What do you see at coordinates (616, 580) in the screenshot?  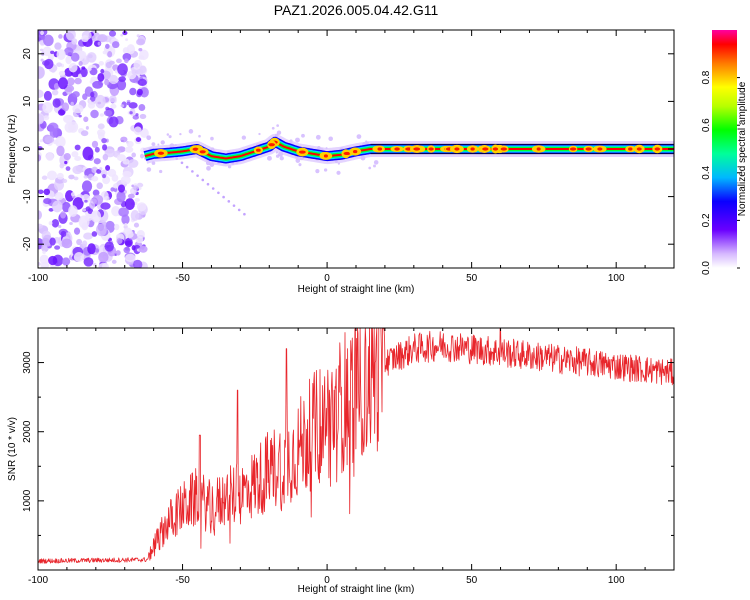 I see `x-tick-label: 100` at bounding box center [616, 580].